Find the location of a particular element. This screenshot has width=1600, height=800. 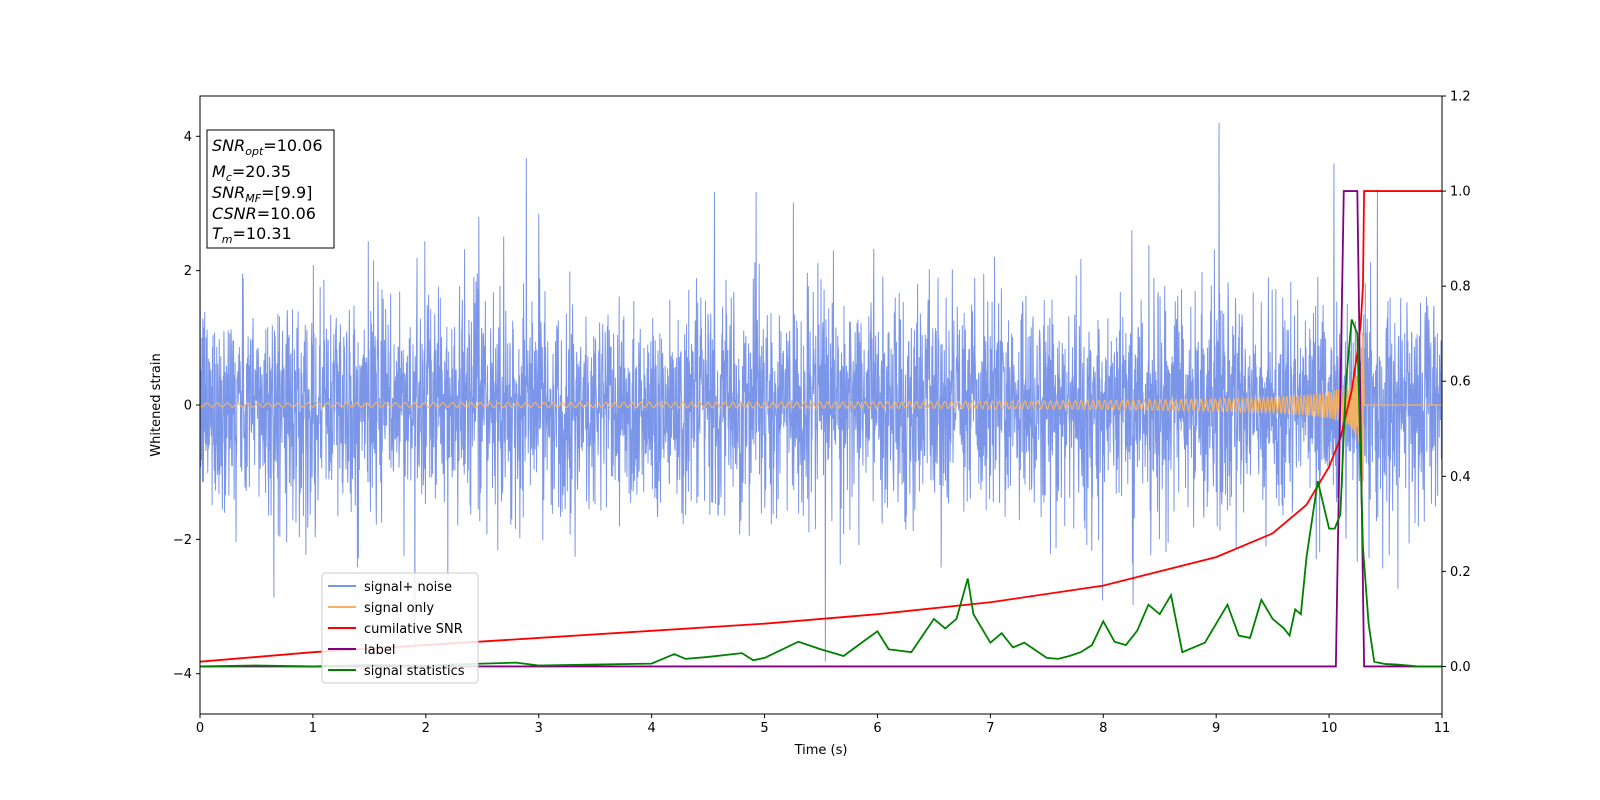

x-axis-ticks: 0 1 2 3 4 5 6 7 8 9 10 11 is located at coordinates (823, 725).